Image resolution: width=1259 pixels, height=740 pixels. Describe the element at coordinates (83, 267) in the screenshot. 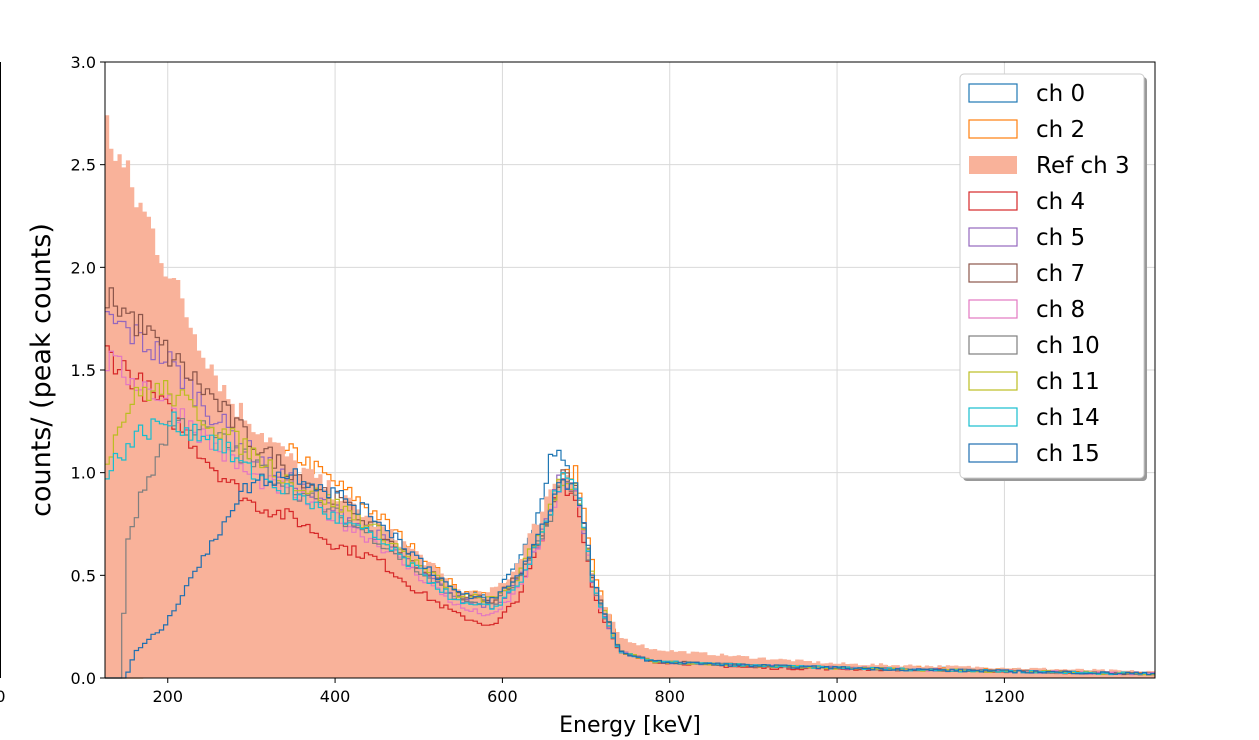

I see `y-tick-label: 2.0` at that location.